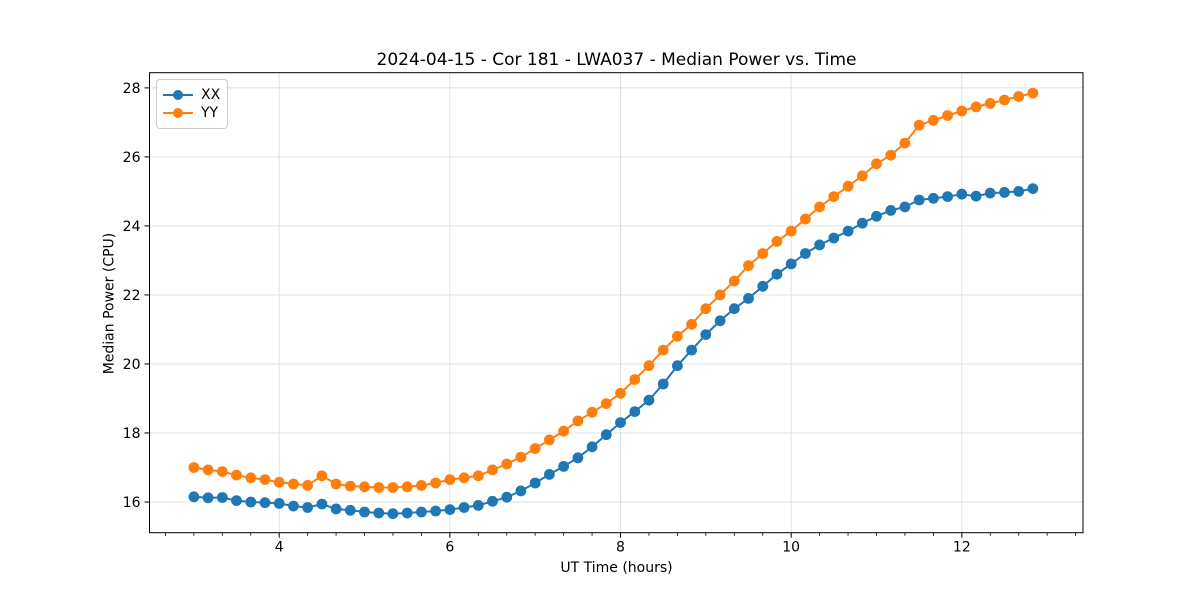 This screenshot has width=1200, height=600. Describe the element at coordinates (132, 434) in the screenshot. I see `y-tick-label: 18` at that location.